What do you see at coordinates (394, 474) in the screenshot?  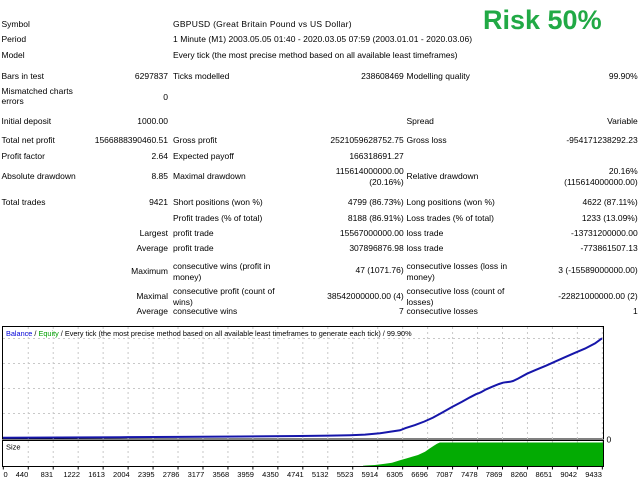 I see `svg-text: 6305` at bounding box center [394, 474].